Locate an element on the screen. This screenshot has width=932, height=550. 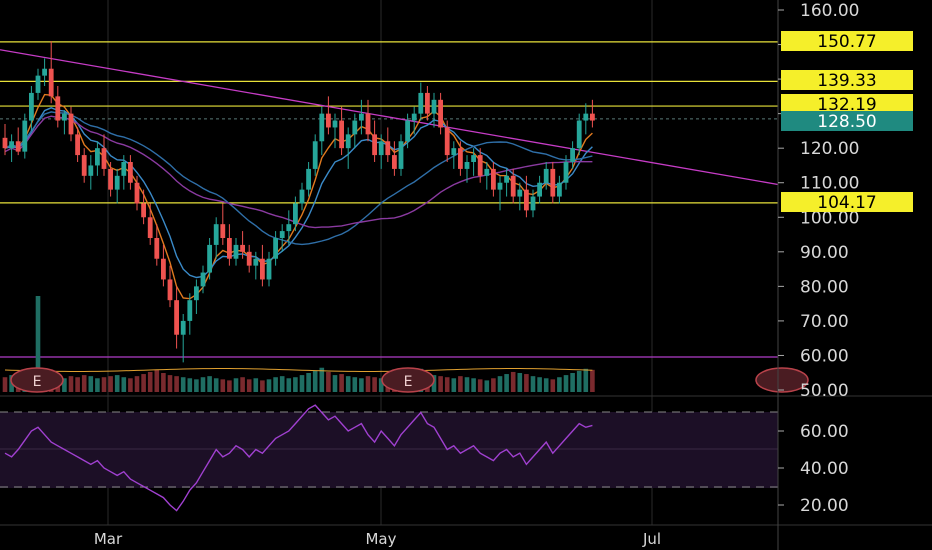
time-axis: Mar May Jul is located at coordinates (377, 539).